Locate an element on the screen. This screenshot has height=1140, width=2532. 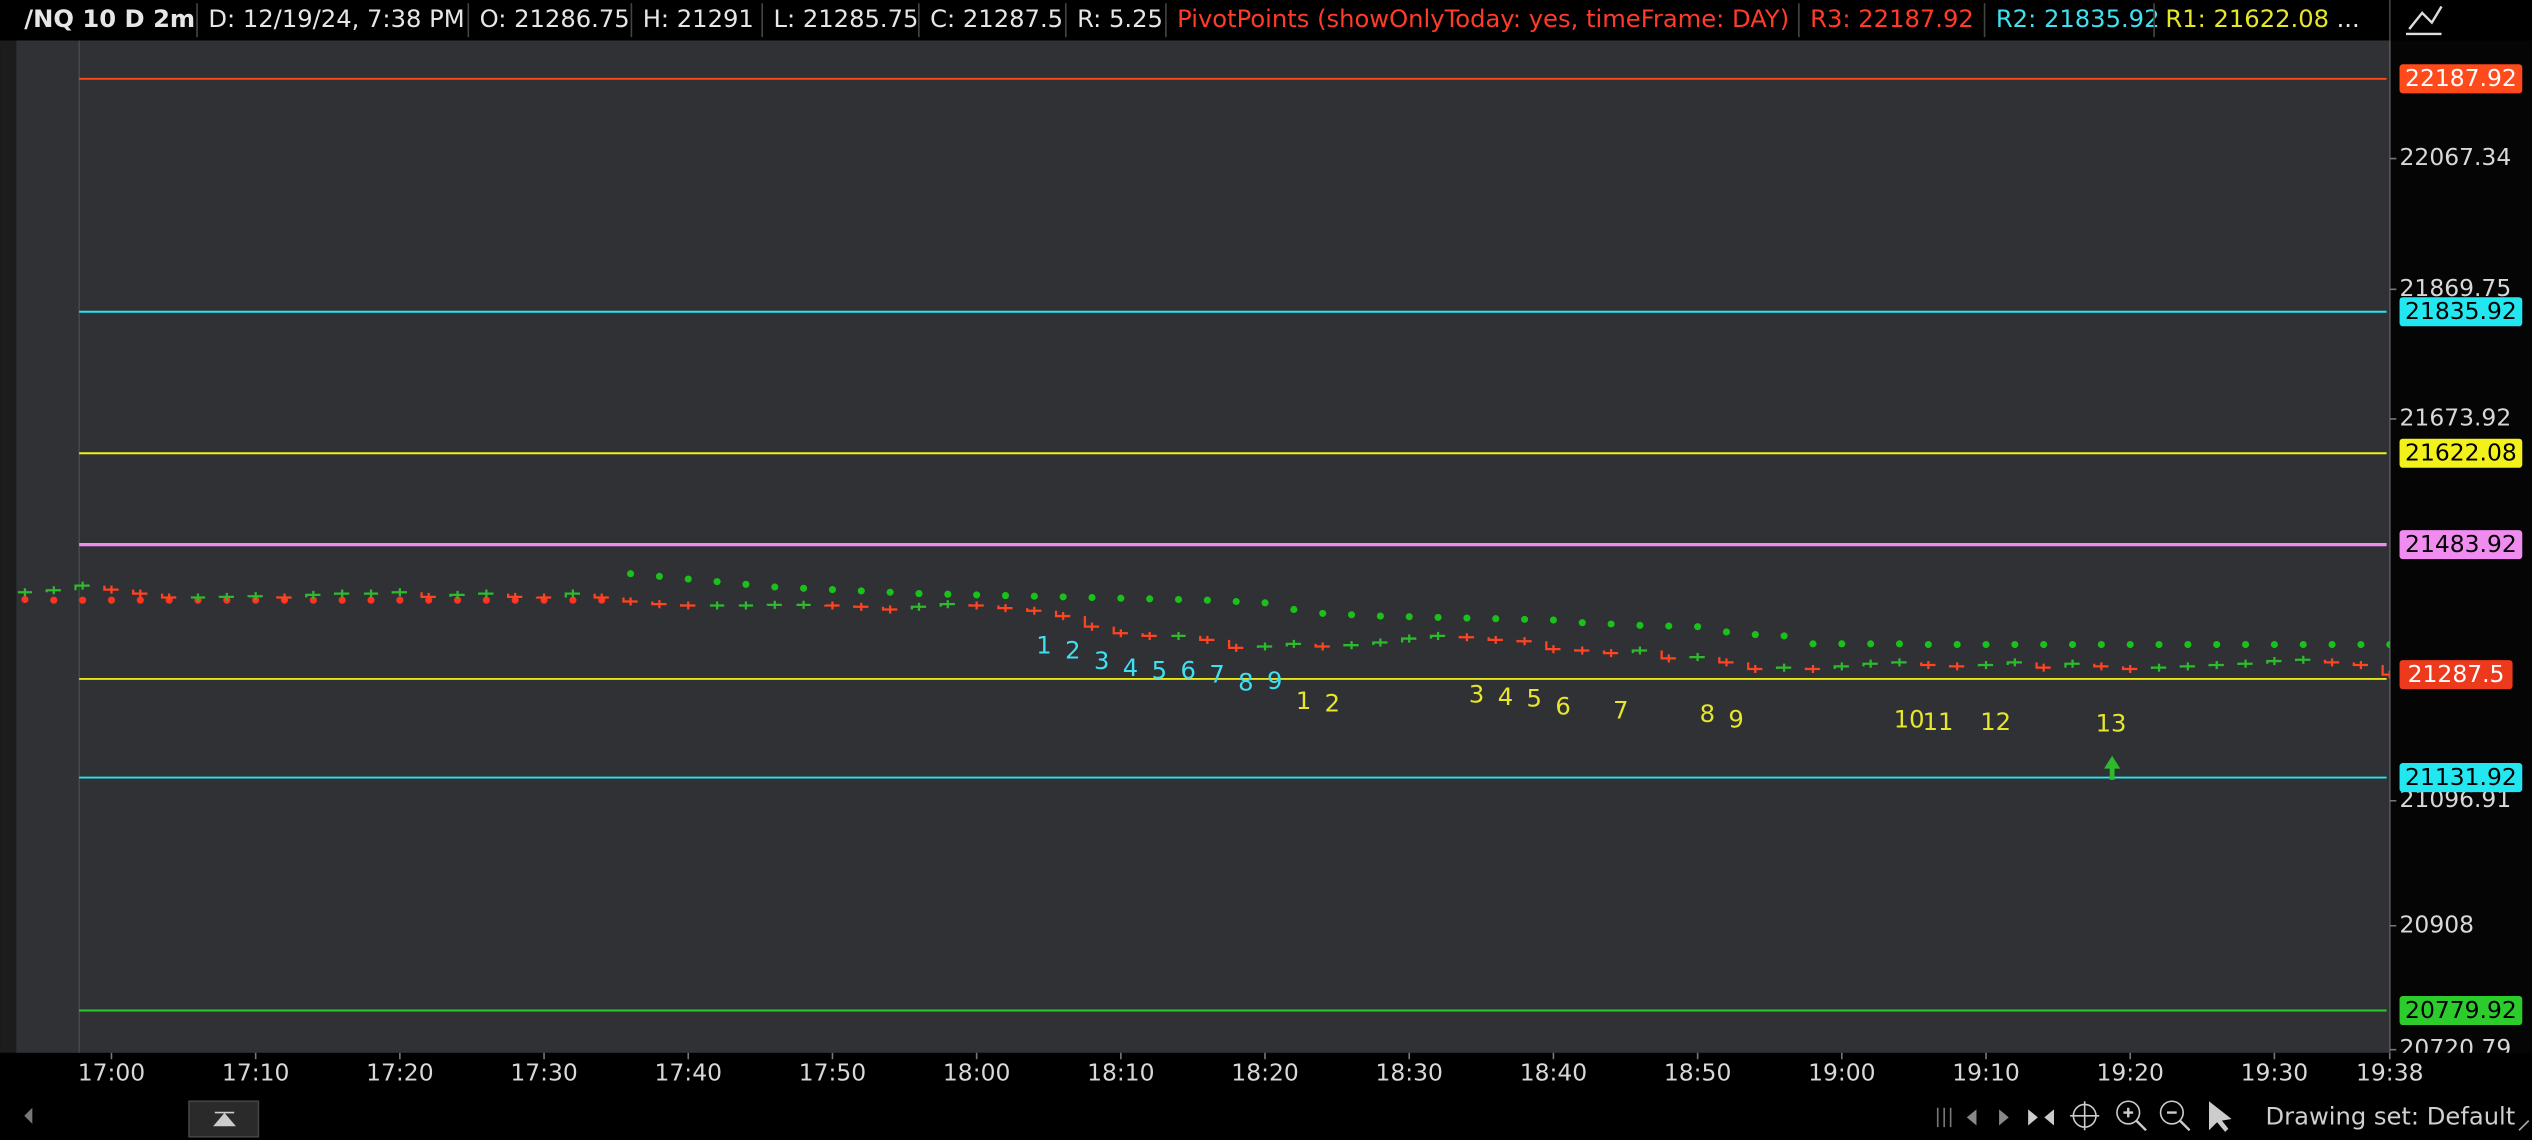
scroll-left is located at coordinates (28, 1115).